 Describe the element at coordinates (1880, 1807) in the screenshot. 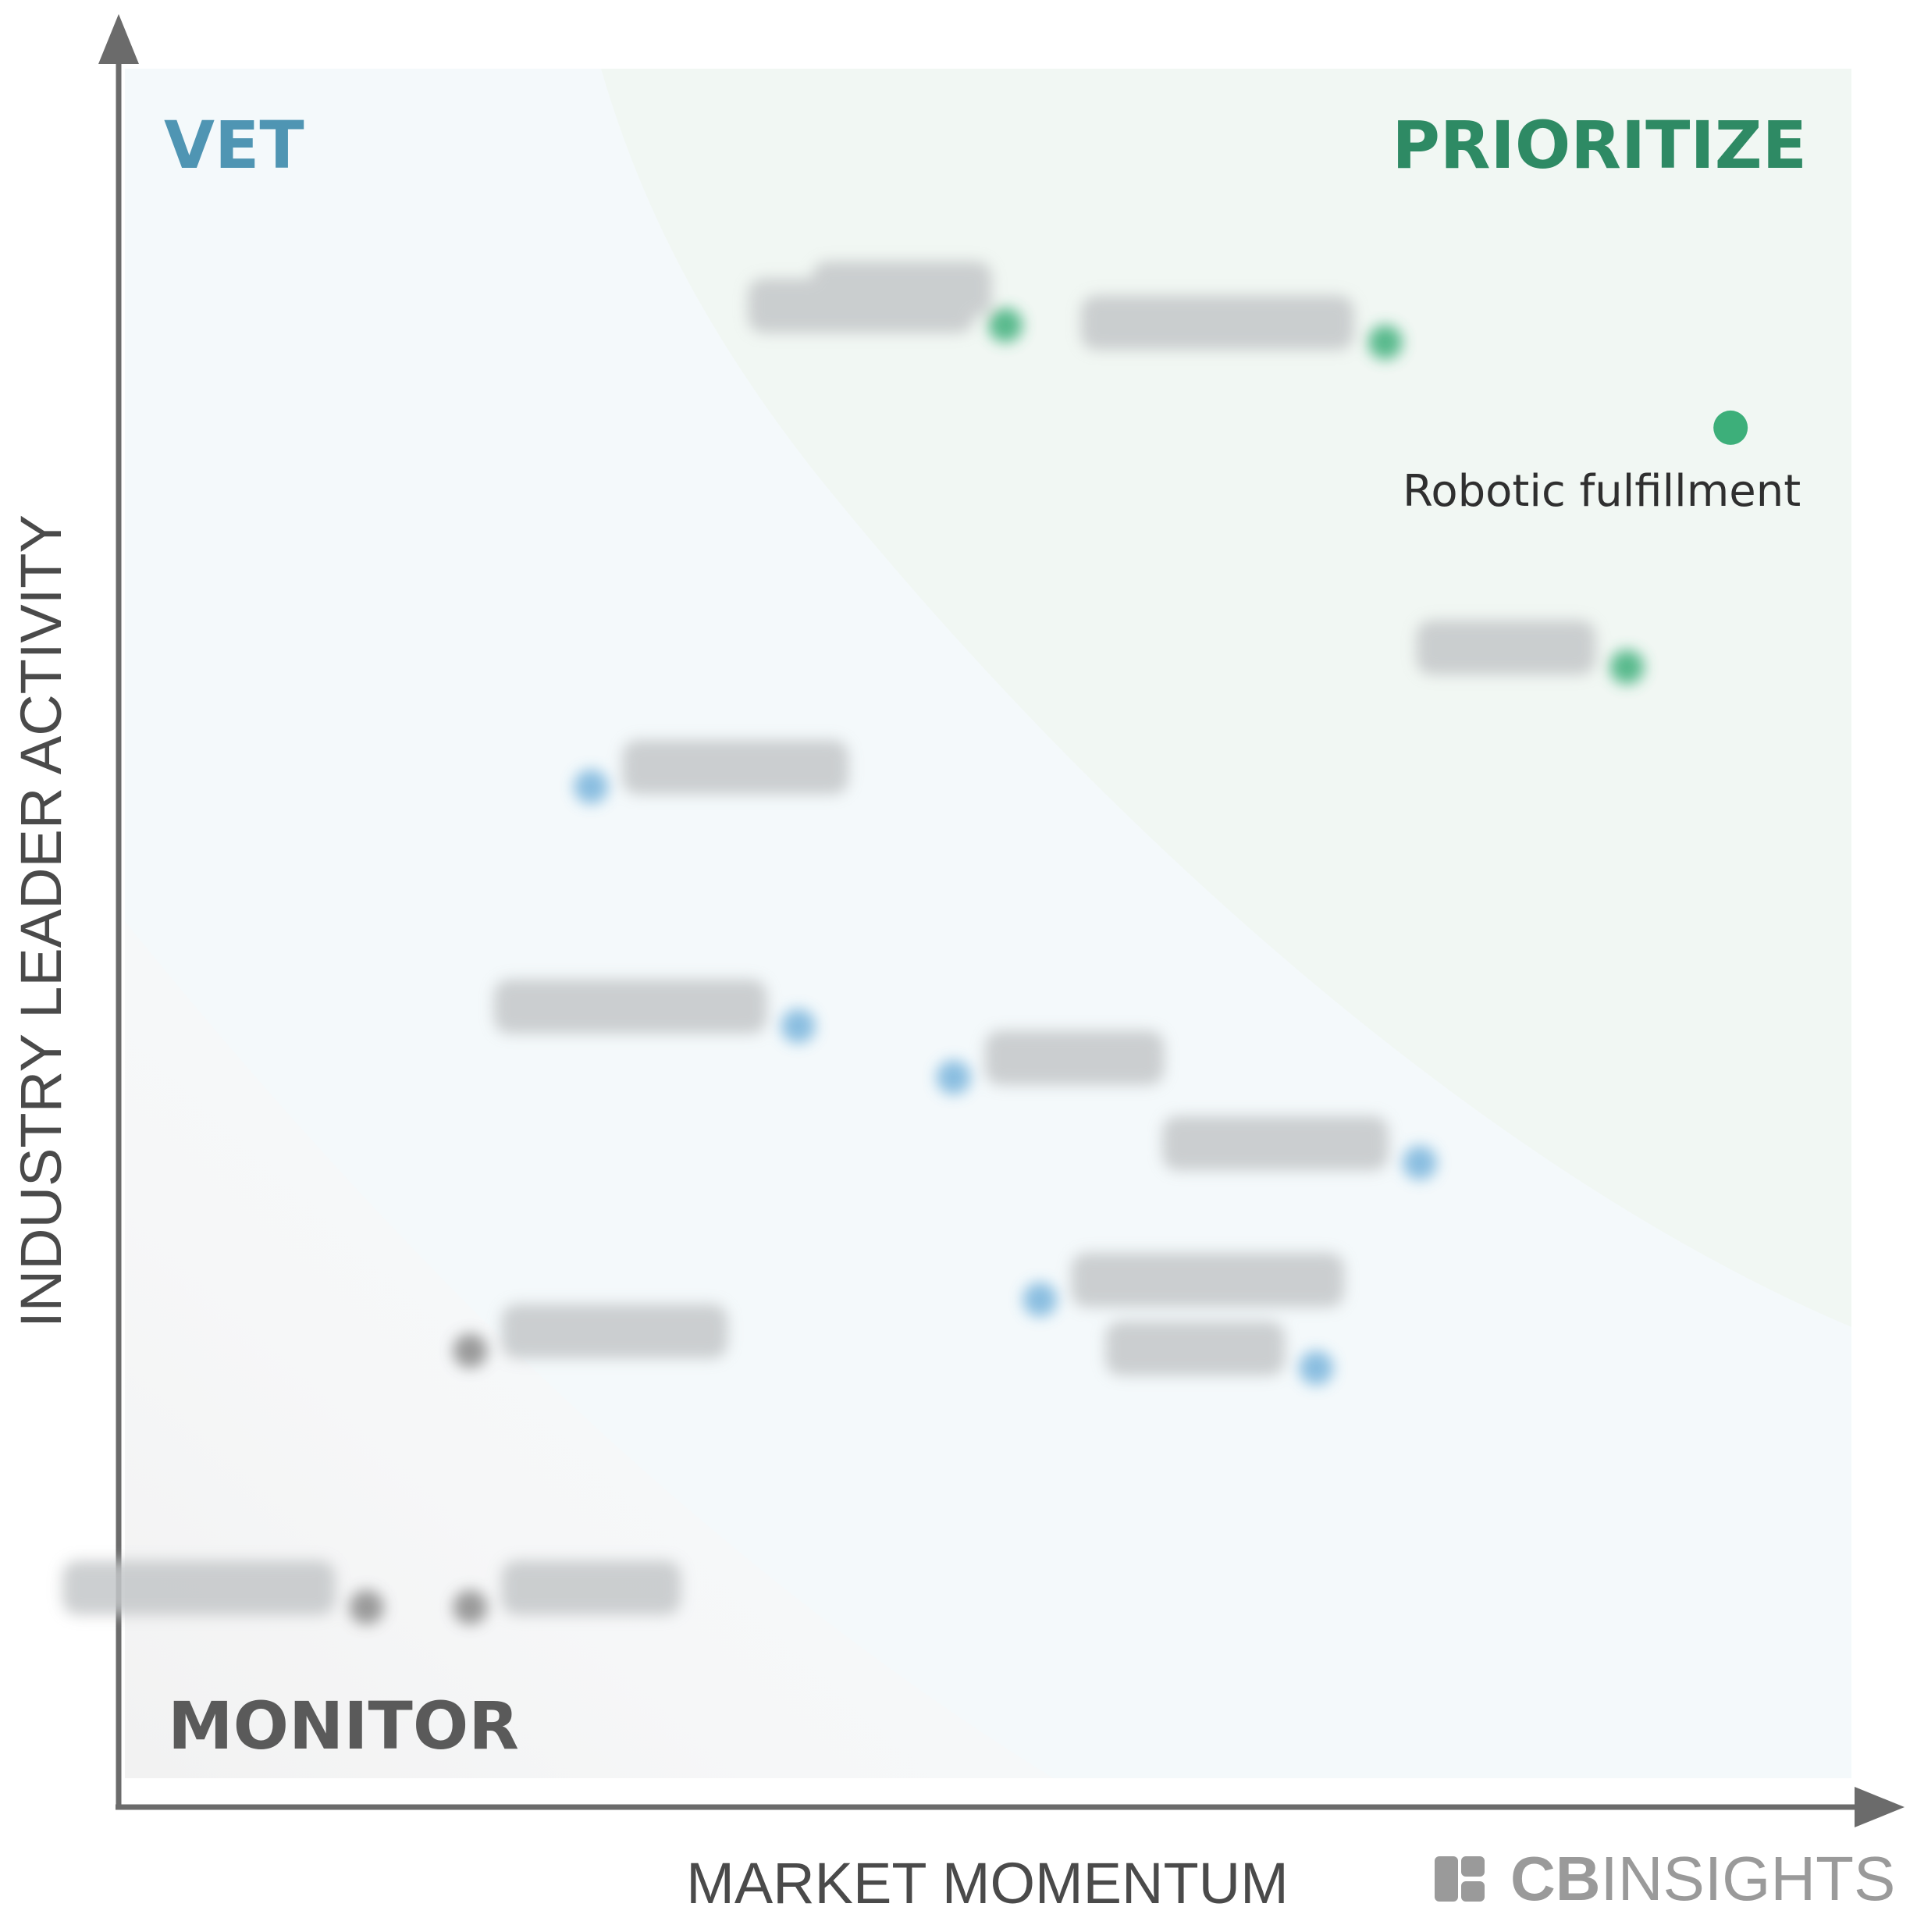

I see `x-axis-arrow` at that location.